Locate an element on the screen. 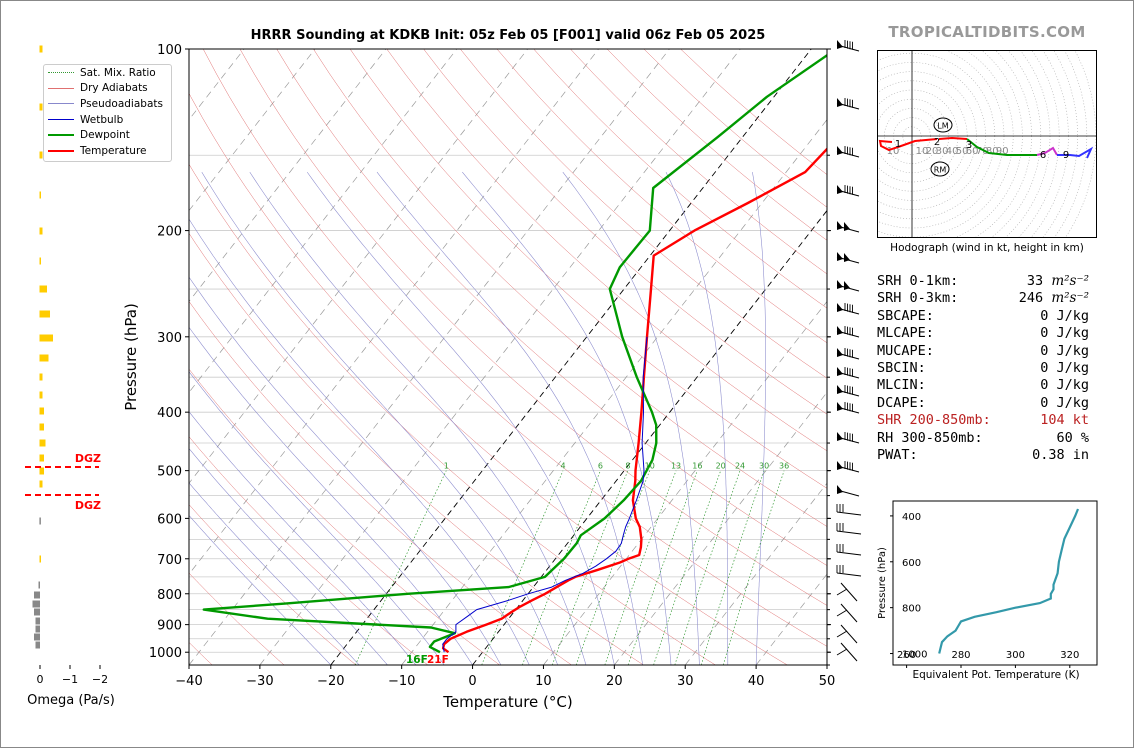 This screenshot has width=1134, height=748. mixing-ratio-label: 6 is located at coordinates (600, 466).